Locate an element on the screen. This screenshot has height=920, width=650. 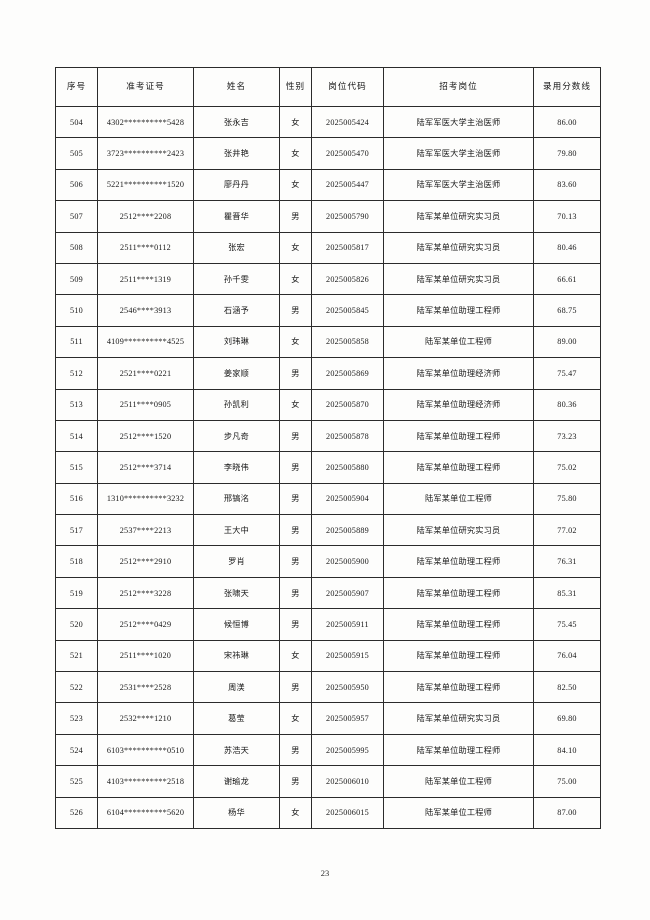
cell-seq: 508 is located at coordinates (76, 247).